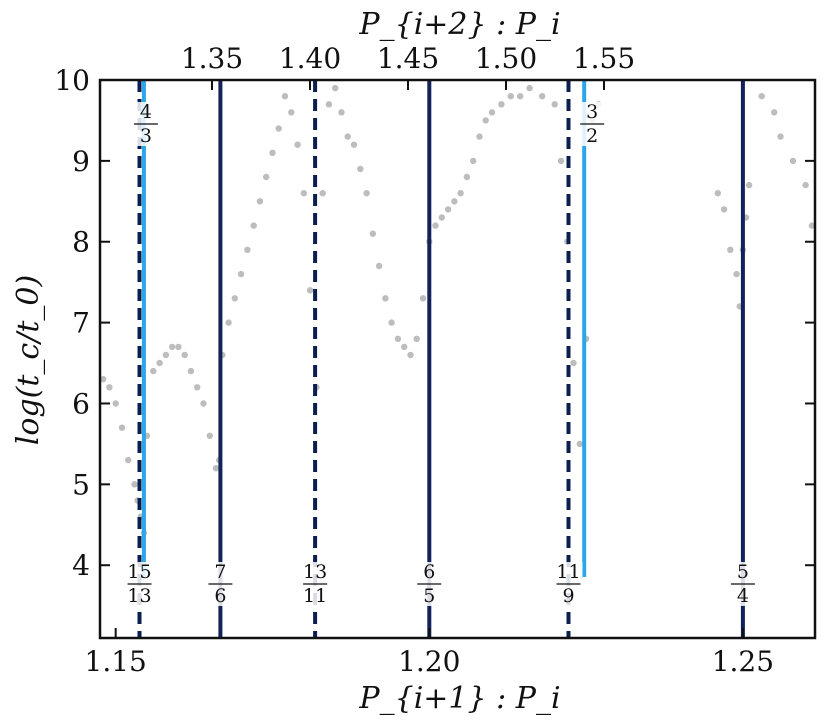 The image size is (831, 726). Describe the element at coordinates (72, 80) in the screenshot. I see `y-tick-label: 10` at that location.